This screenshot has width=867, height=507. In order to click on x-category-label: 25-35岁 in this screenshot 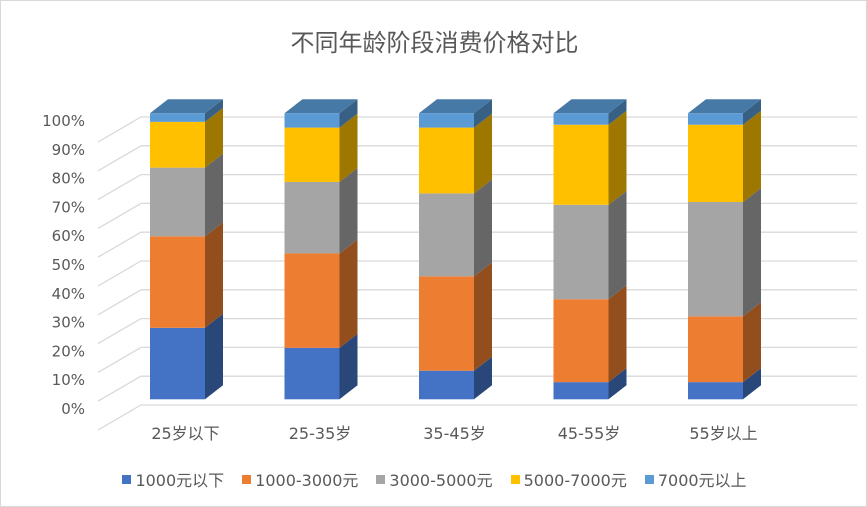, I will do `click(320, 433)`.